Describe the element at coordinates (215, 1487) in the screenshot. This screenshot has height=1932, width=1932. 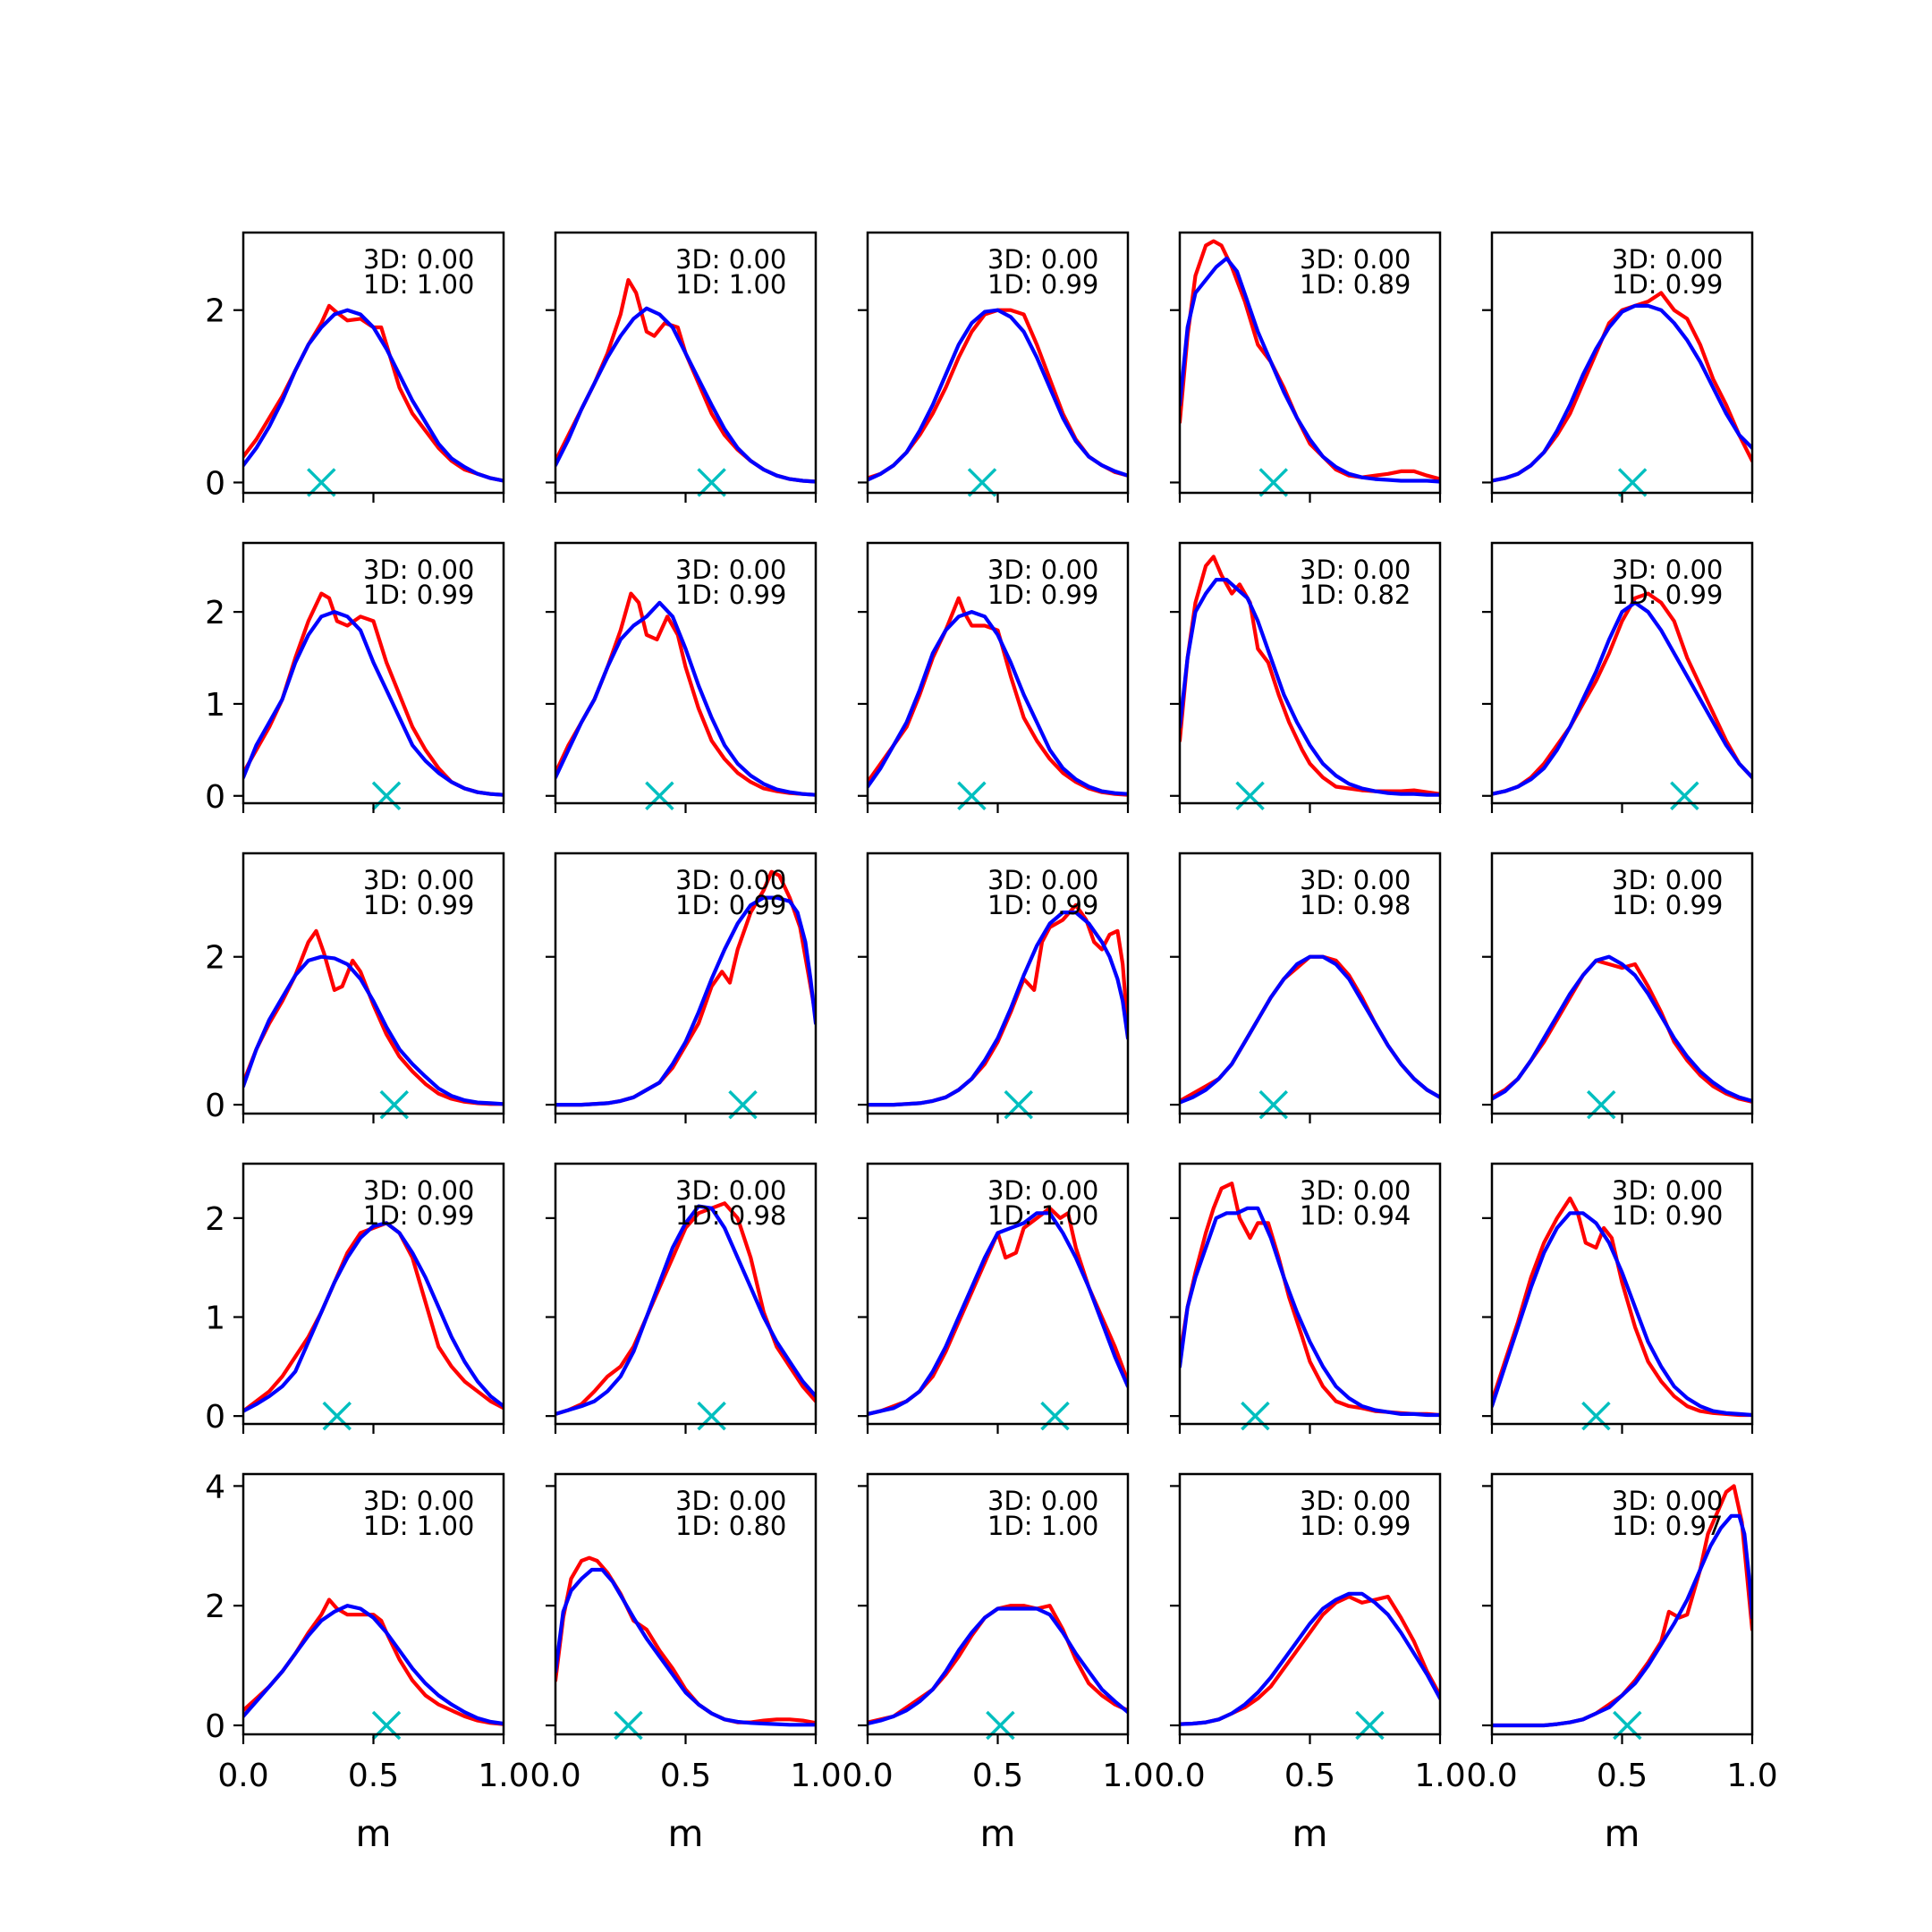
I see `y-tick-label: 4` at that location.